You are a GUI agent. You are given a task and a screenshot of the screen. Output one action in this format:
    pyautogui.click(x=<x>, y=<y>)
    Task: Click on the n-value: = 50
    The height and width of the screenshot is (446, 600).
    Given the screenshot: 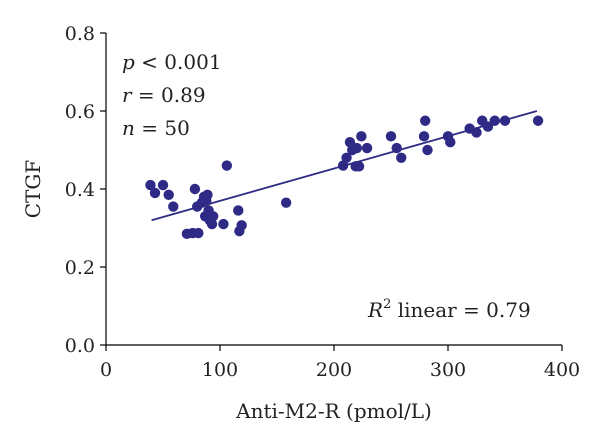 What is the action you would take?
    pyautogui.click(x=162, y=128)
    